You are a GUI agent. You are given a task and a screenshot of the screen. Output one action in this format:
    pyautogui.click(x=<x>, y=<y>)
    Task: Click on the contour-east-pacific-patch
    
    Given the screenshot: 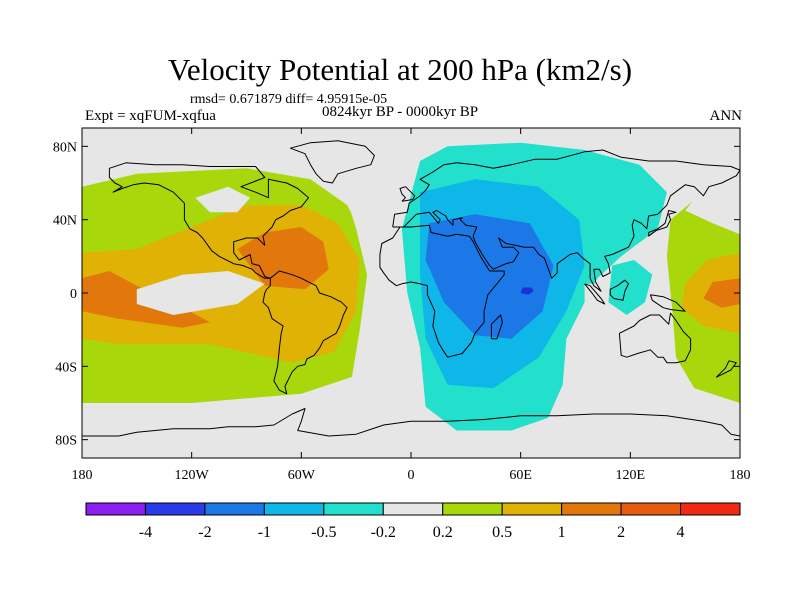 What is the action you would take?
    pyautogui.click(x=630, y=287)
    